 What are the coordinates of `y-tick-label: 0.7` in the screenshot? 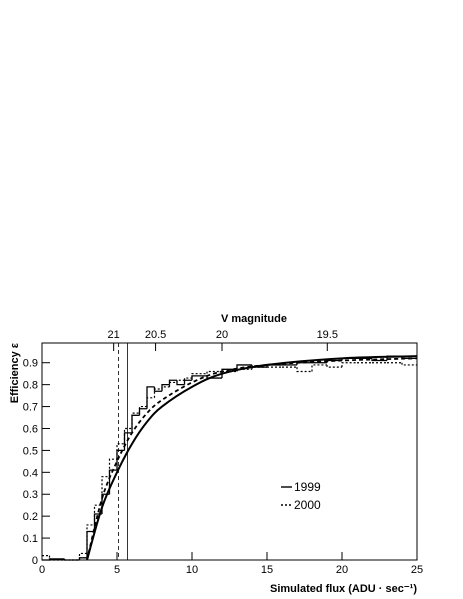 It's located at (30, 408).